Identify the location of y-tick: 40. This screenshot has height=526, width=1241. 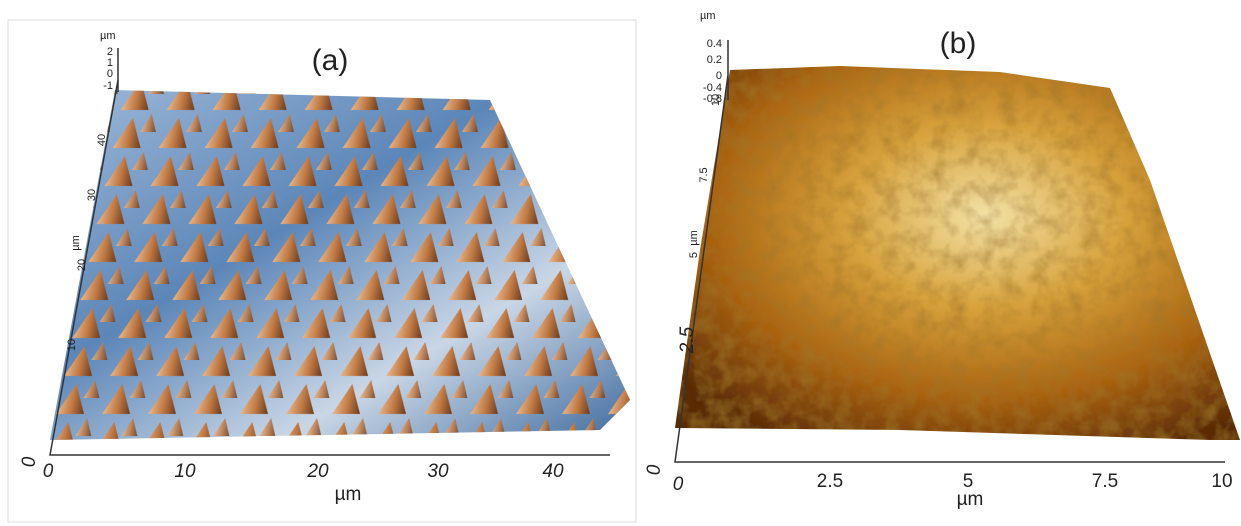
(102, 140).